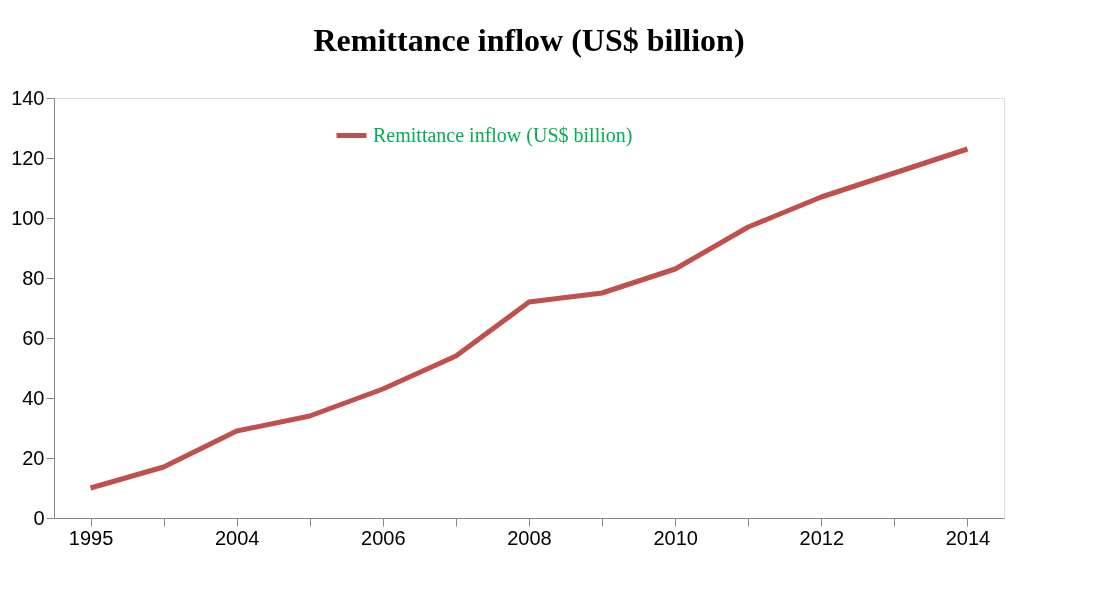 The image size is (1096, 611). I want to click on y-tick-label: 0, so click(39, 517).